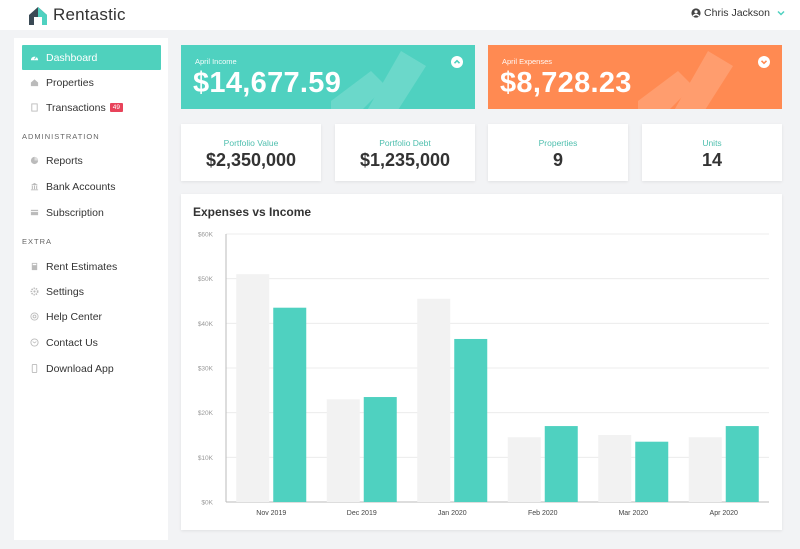 The image size is (800, 549). Describe the element at coordinates (34, 186) in the screenshot. I see `bank-icon` at that location.